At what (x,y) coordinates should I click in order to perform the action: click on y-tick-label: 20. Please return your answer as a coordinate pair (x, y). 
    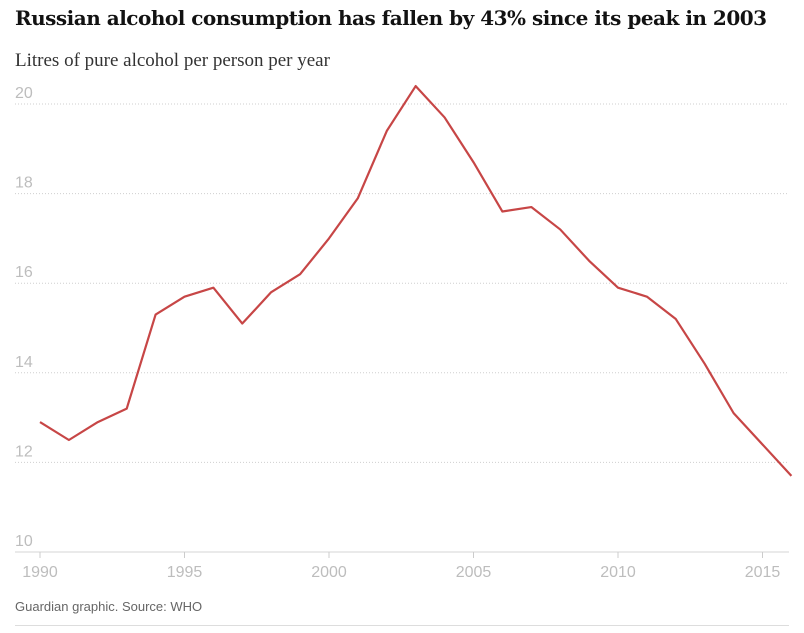
    Looking at the image, I should click on (24, 93).